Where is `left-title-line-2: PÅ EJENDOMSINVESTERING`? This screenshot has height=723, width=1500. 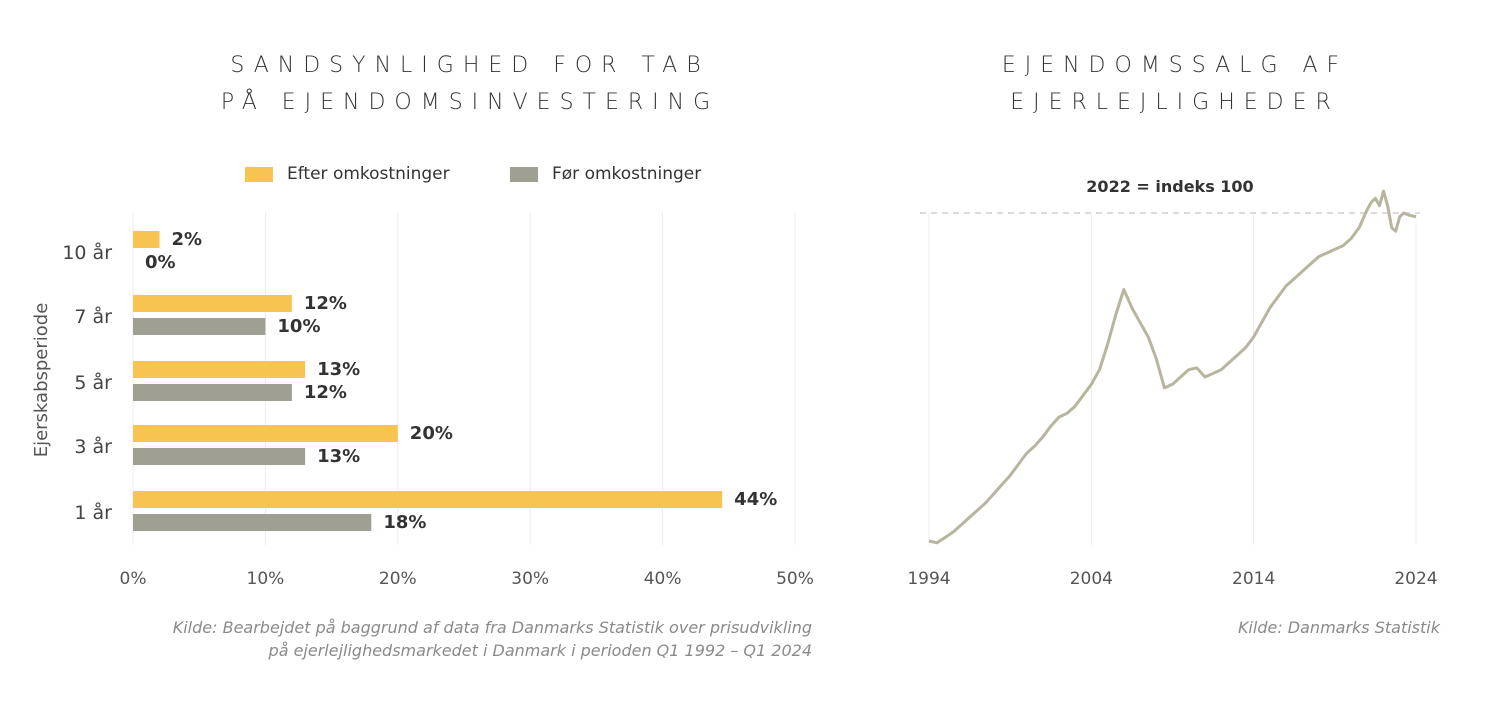
left-title-line-2: PÅ EJENDOMSINVESTERING is located at coordinates (470, 102).